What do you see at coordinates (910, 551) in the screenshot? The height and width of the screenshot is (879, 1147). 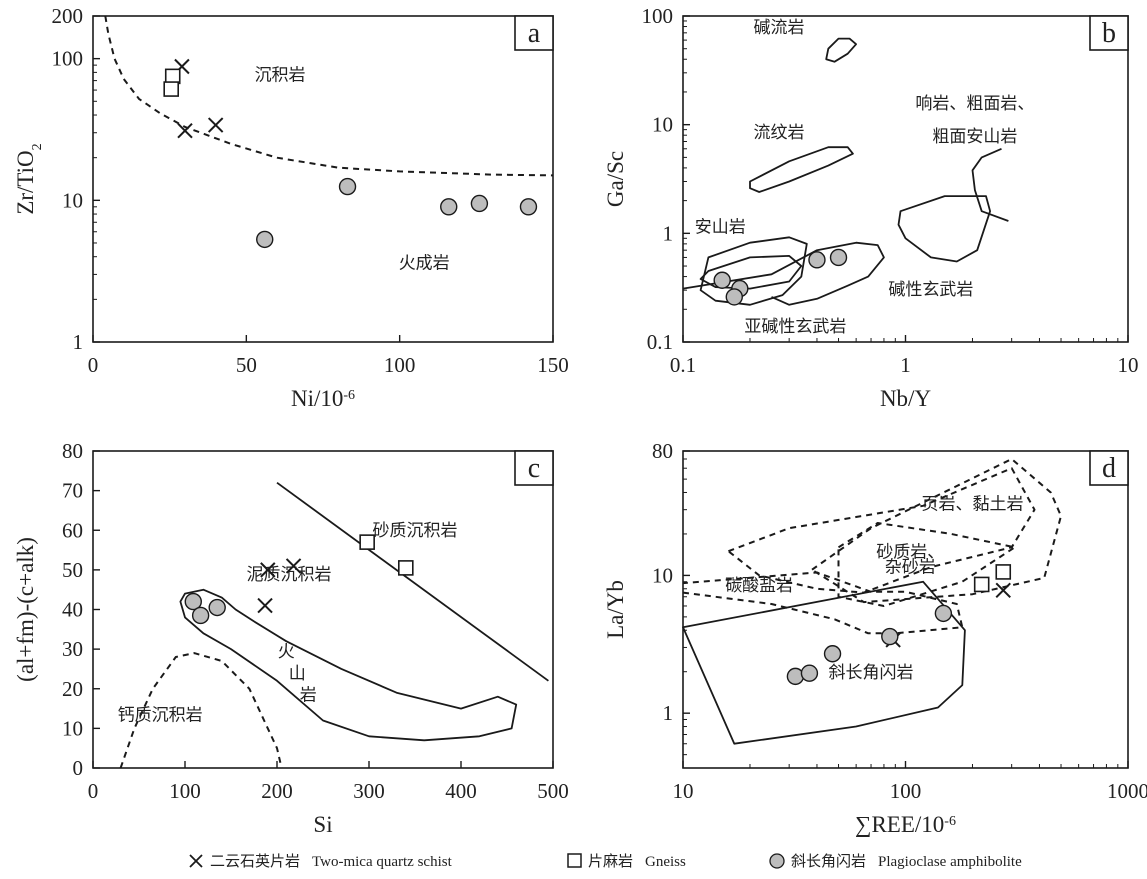 I see `region-label: 砂质岩、` at bounding box center [910, 551].